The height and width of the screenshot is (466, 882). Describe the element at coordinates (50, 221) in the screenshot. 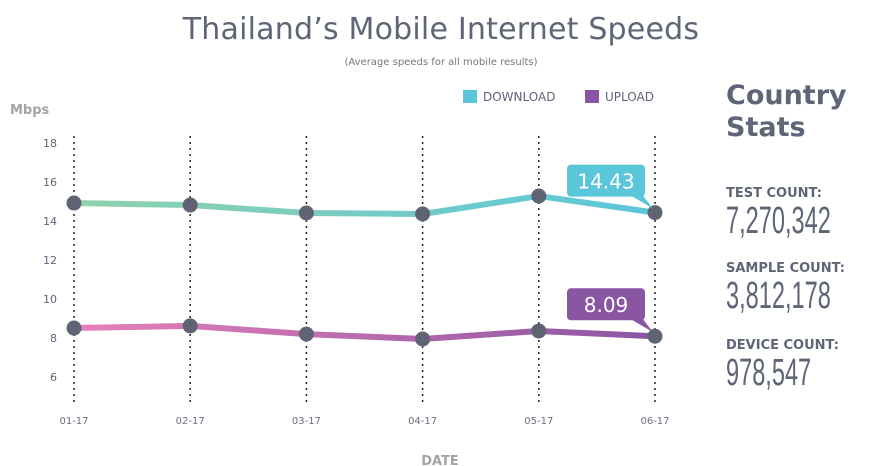

I see `y-tick-label: 14` at that location.